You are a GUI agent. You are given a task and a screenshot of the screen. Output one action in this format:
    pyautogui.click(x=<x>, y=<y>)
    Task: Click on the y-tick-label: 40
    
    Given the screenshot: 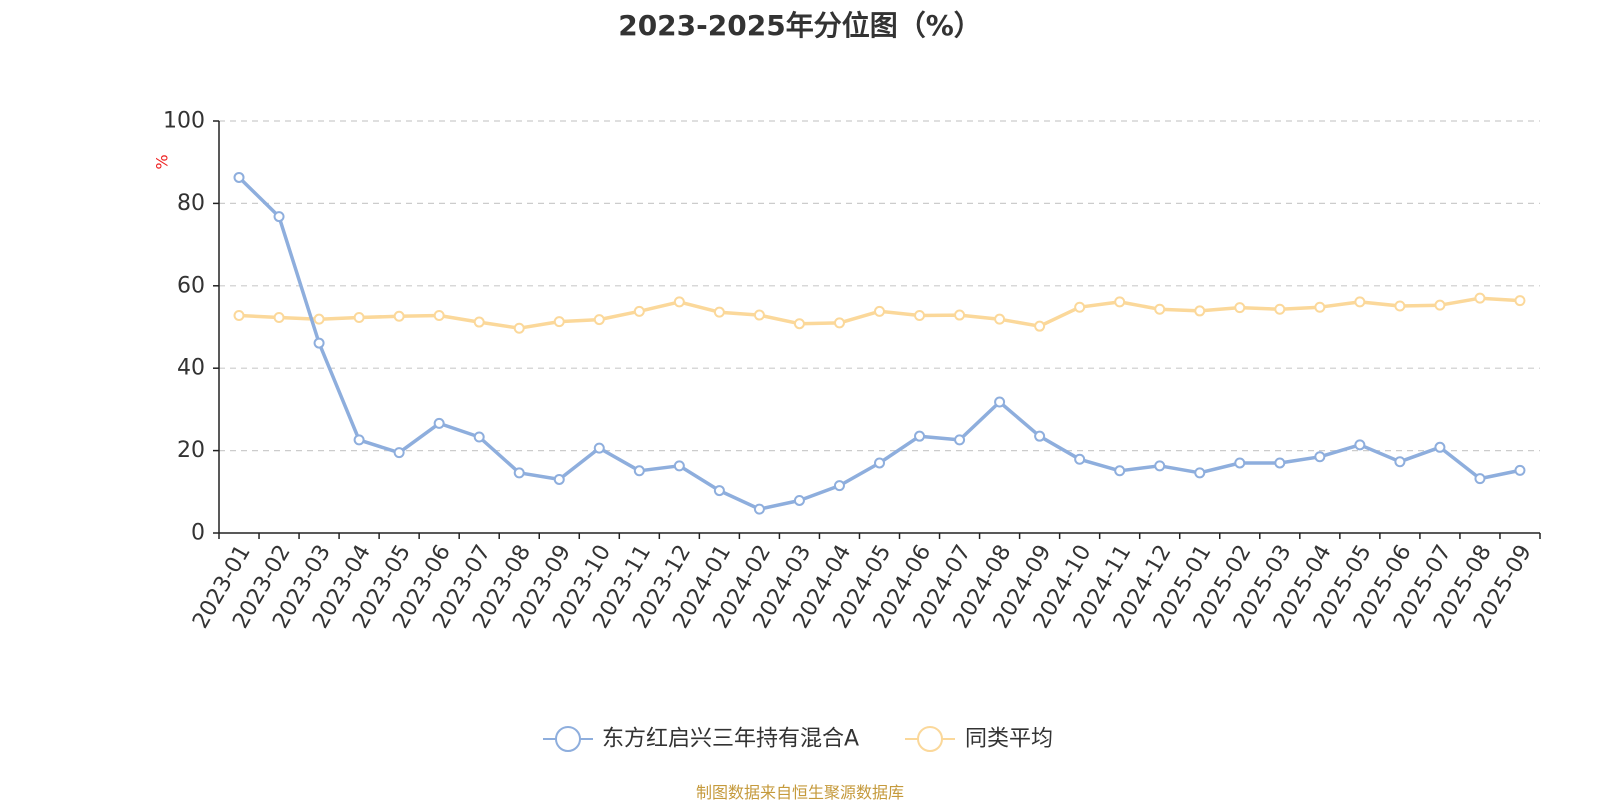 What is the action you would take?
    pyautogui.click(x=191, y=368)
    